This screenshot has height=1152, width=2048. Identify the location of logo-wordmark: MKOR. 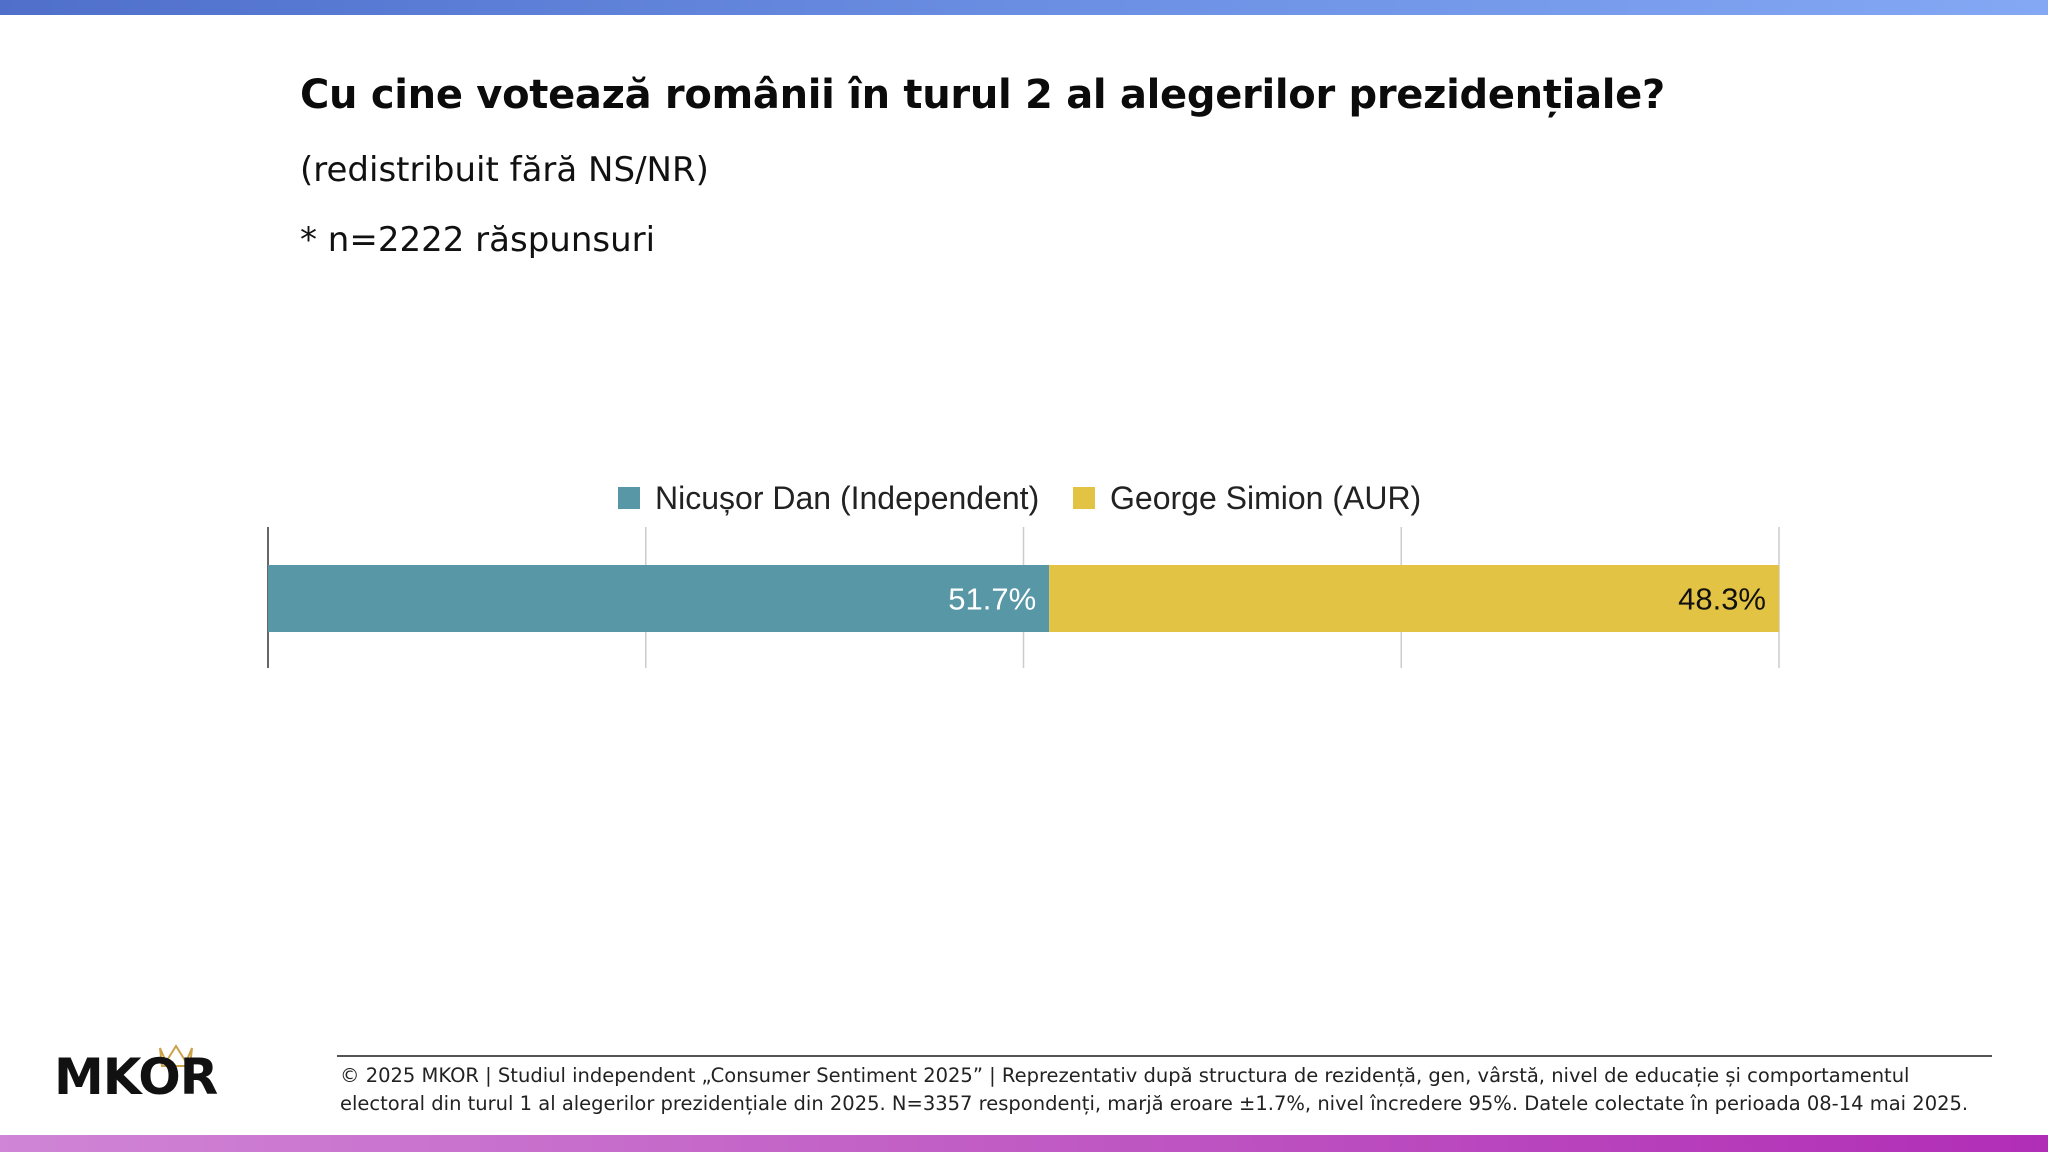
(136, 1074).